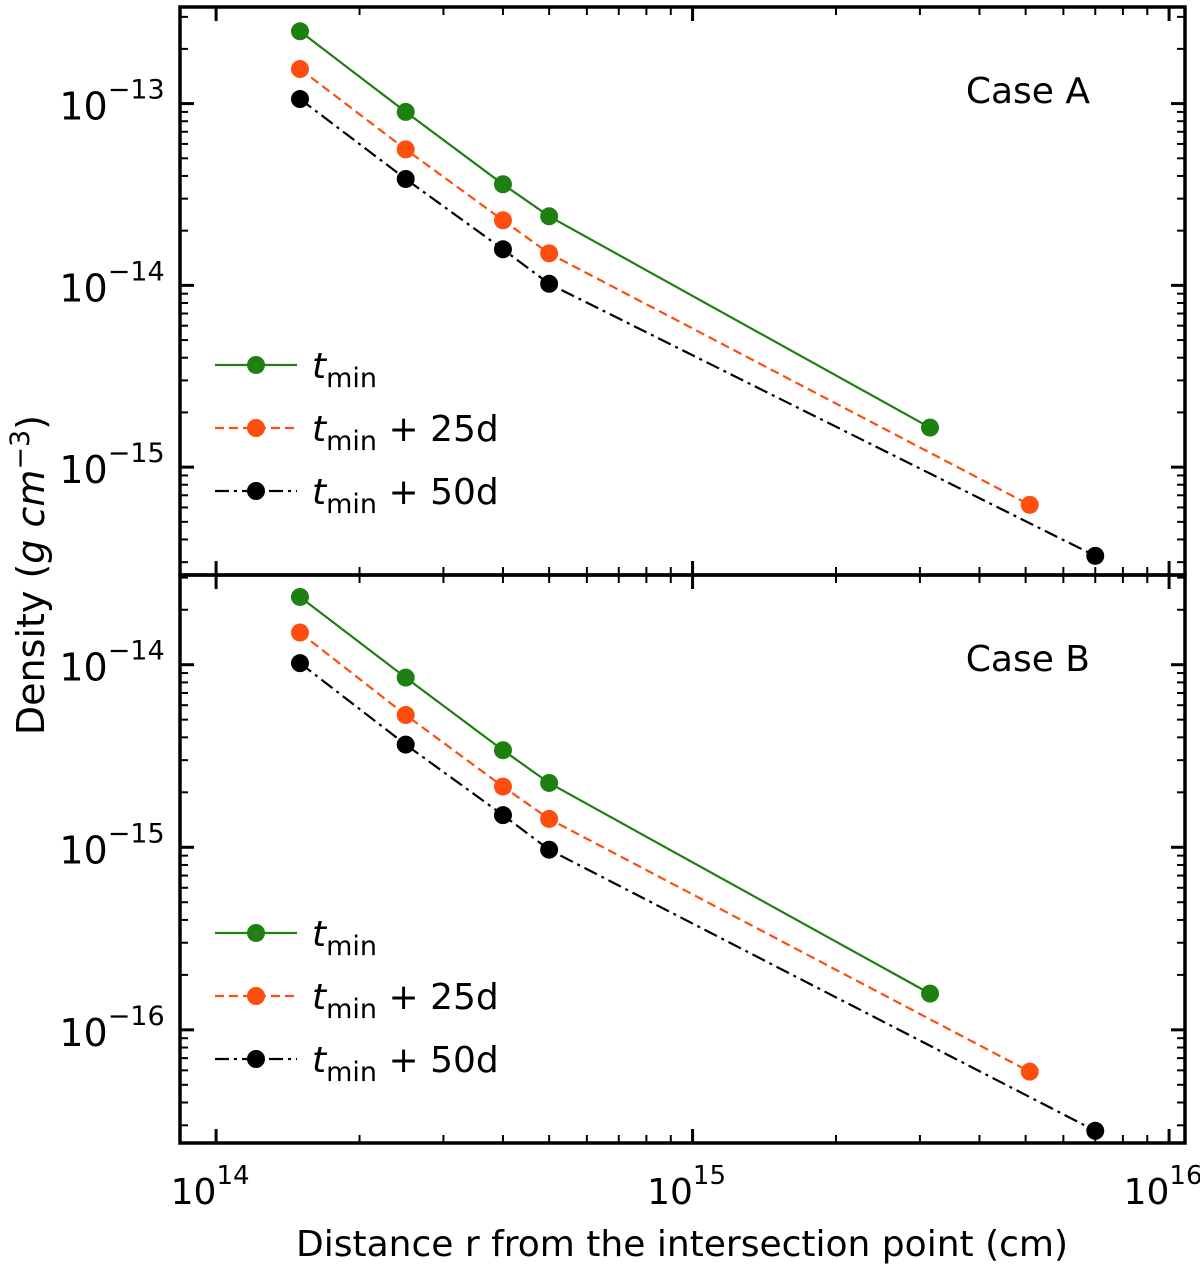 The image size is (1200, 1267). What do you see at coordinates (686, 1187) in the screenshot?
I see `x-tick-label: 1015` at bounding box center [686, 1187].